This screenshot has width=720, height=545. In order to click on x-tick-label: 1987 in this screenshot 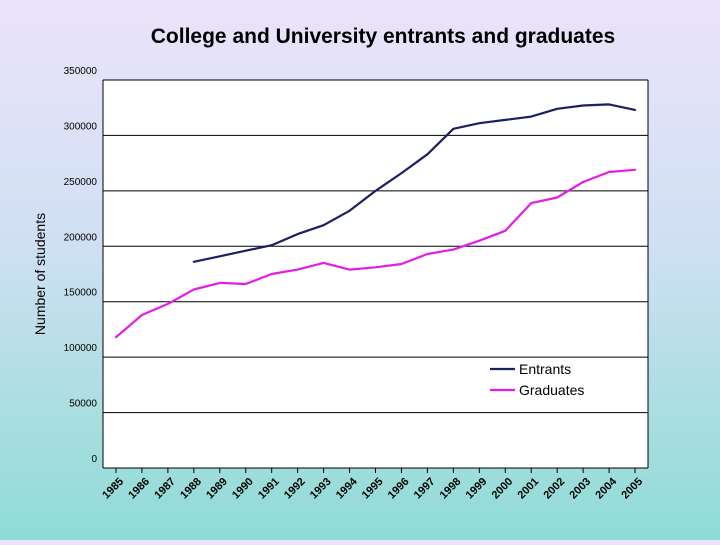, I will do `click(165, 489)`.